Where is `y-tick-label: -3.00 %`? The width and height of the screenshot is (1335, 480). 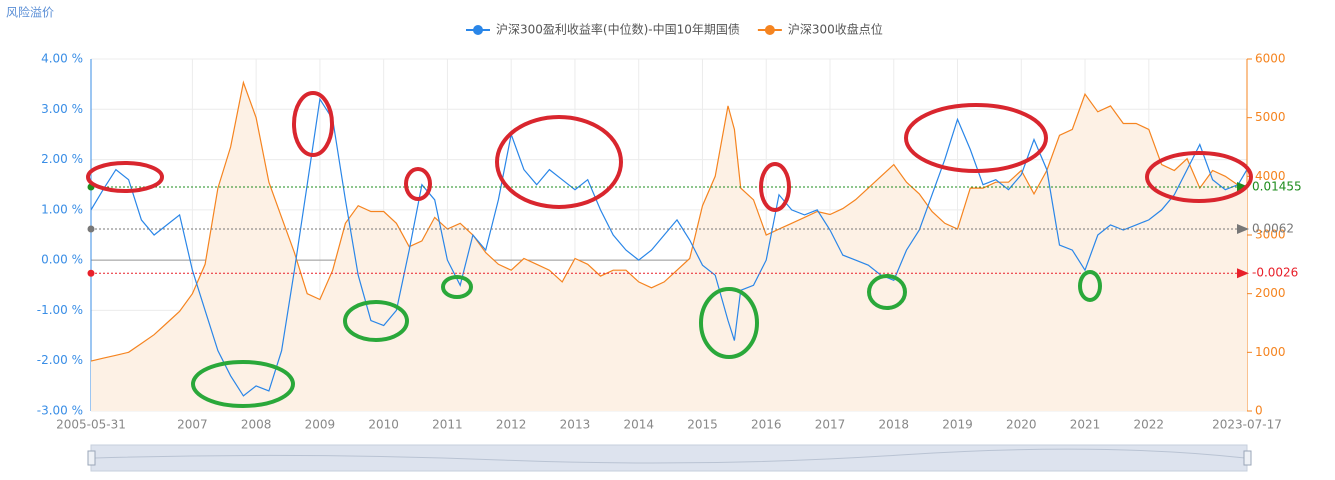 y-tick-label: -3.00 % is located at coordinates (60, 411).